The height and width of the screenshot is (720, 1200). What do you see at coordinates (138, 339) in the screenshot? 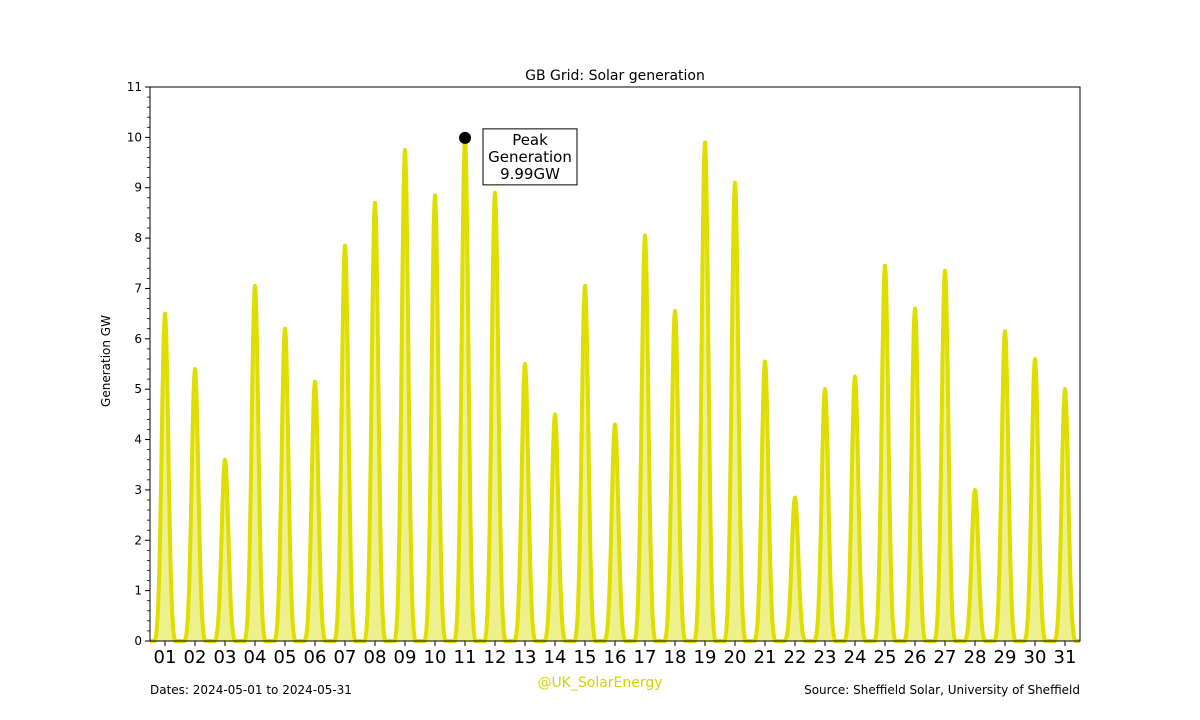
I see `y-tick-label: 6` at bounding box center [138, 339].